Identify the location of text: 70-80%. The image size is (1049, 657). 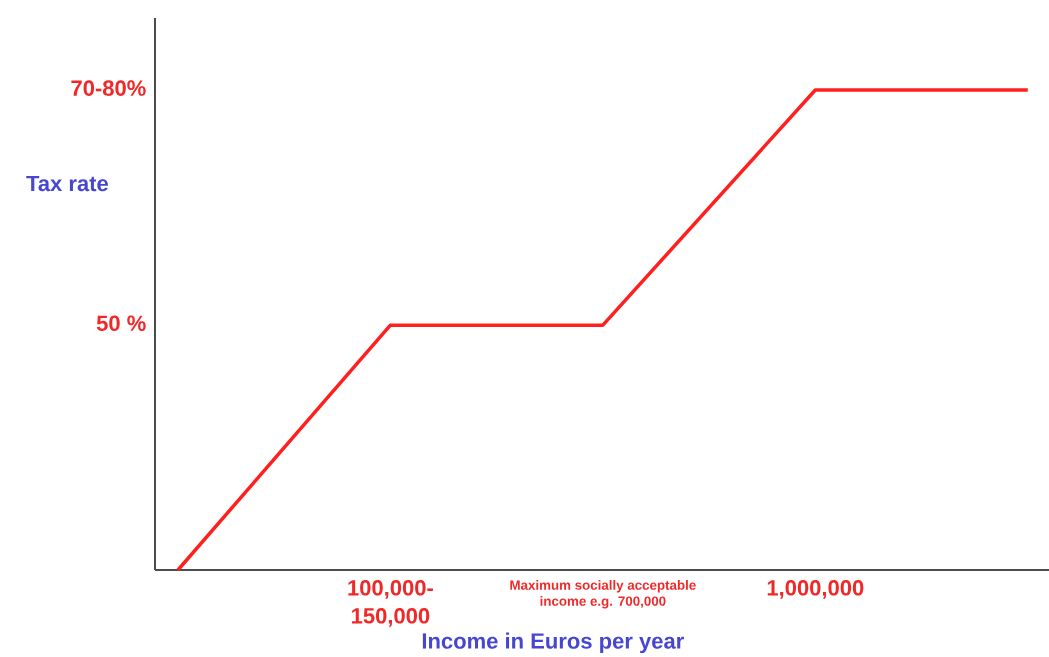
(108, 88).